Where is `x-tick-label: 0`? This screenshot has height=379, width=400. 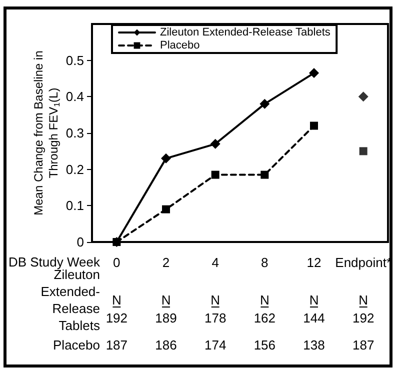
x-tick-label: 0 is located at coordinates (116, 262).